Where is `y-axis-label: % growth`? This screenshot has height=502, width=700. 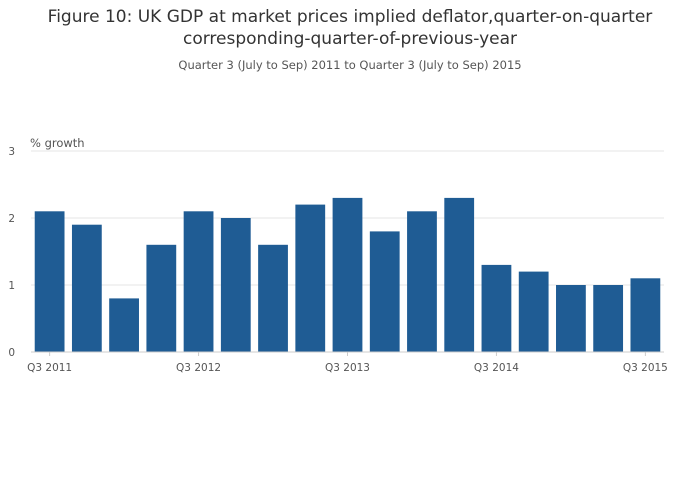
y-axis-label: % growth is located at coordinates (57, 143).